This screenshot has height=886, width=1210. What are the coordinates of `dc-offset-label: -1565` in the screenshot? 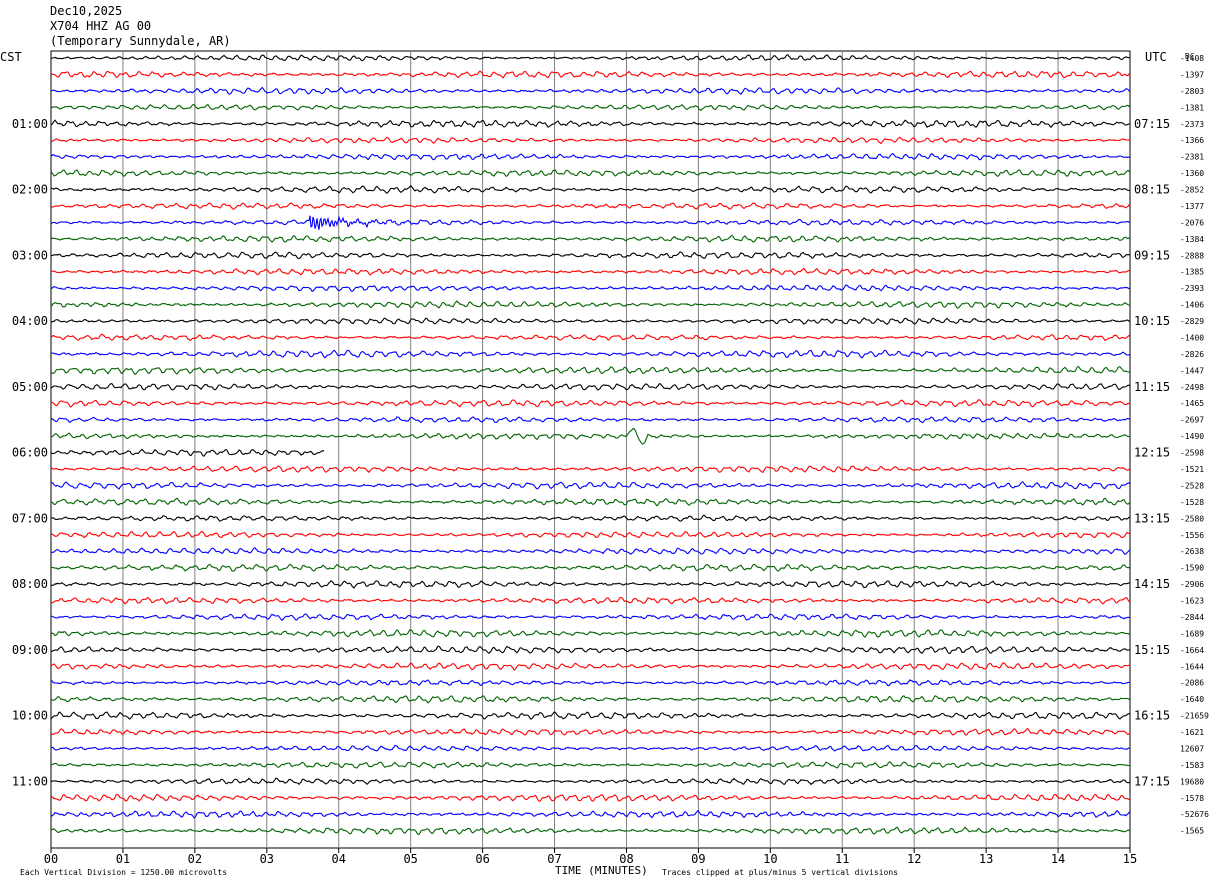 It's located at (1192, 831).